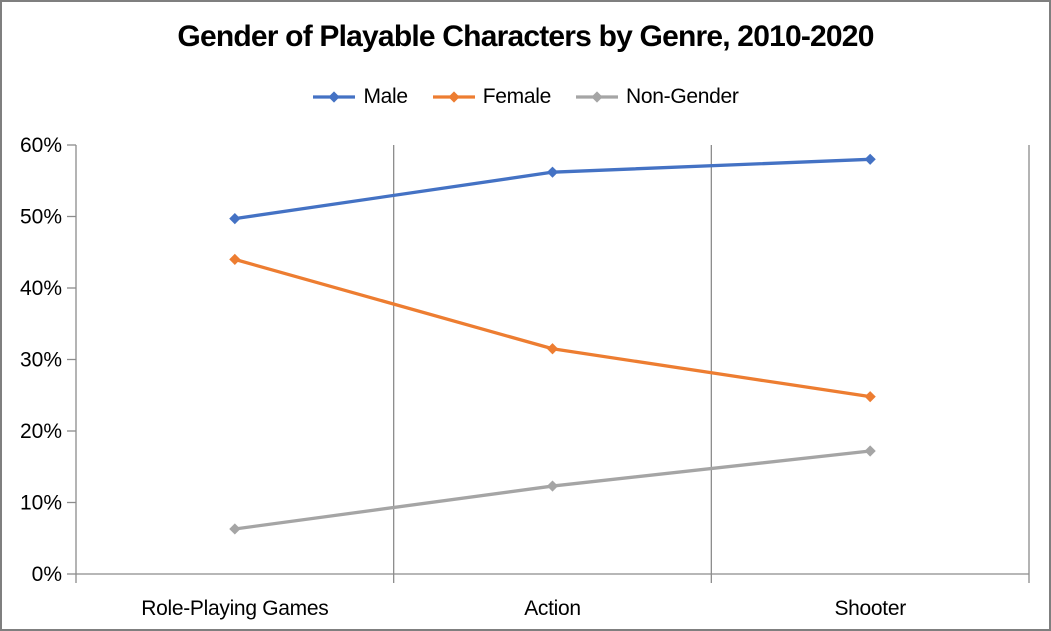 This screenshot has height=631, width=1051. I want to click on data-point-non-gender-role-playing-games, so click(235, 529).